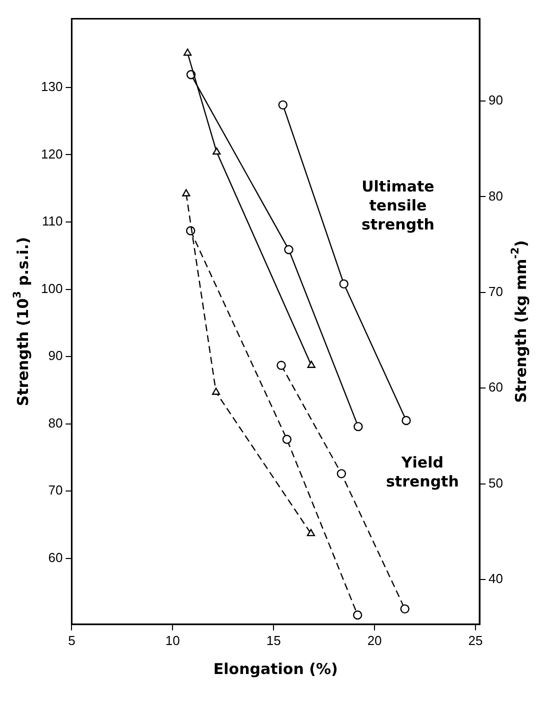  What do you see at coordinates (55, 422) in the screenshot?
I see `y-tick-label: 80` at bounding box center [55, 422].